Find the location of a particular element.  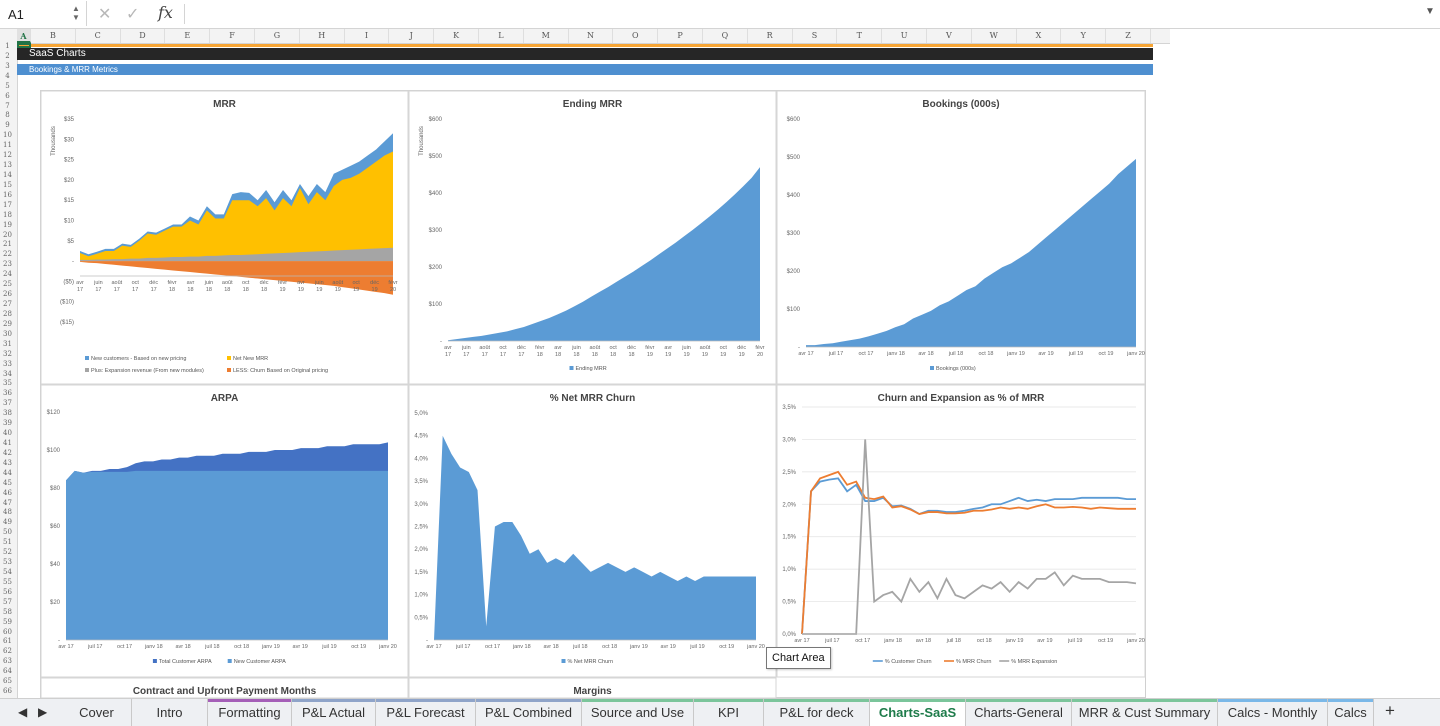

row-header: 17 is located at coordinates (7, 204).